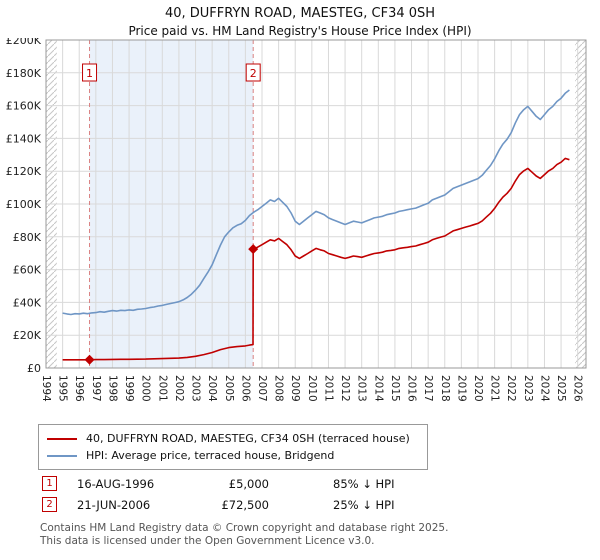  What do you see at coordinates (24, 138) in the screenshot?
I see `svg-text: £140K` at bounding box center [24, 138].